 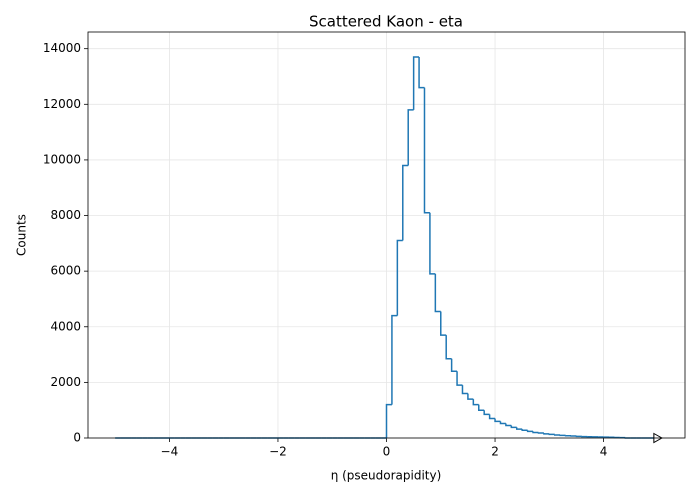 What do you see at coordinates (62, 48) in the screenshot?
I see `y-tick-label: 14000` at bounding box center [62, 48].